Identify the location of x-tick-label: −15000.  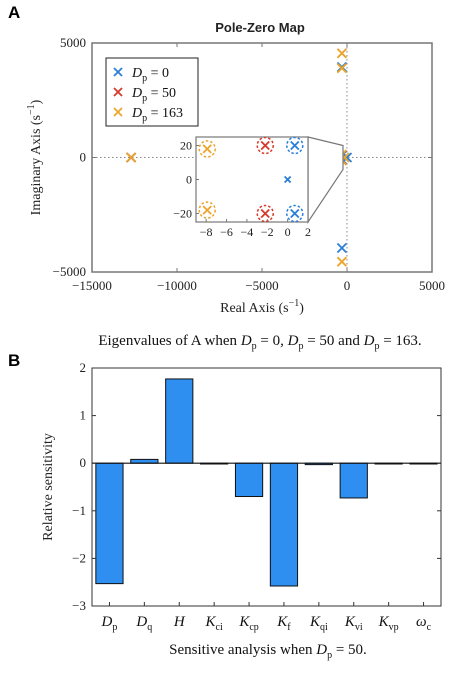
(92, 285).